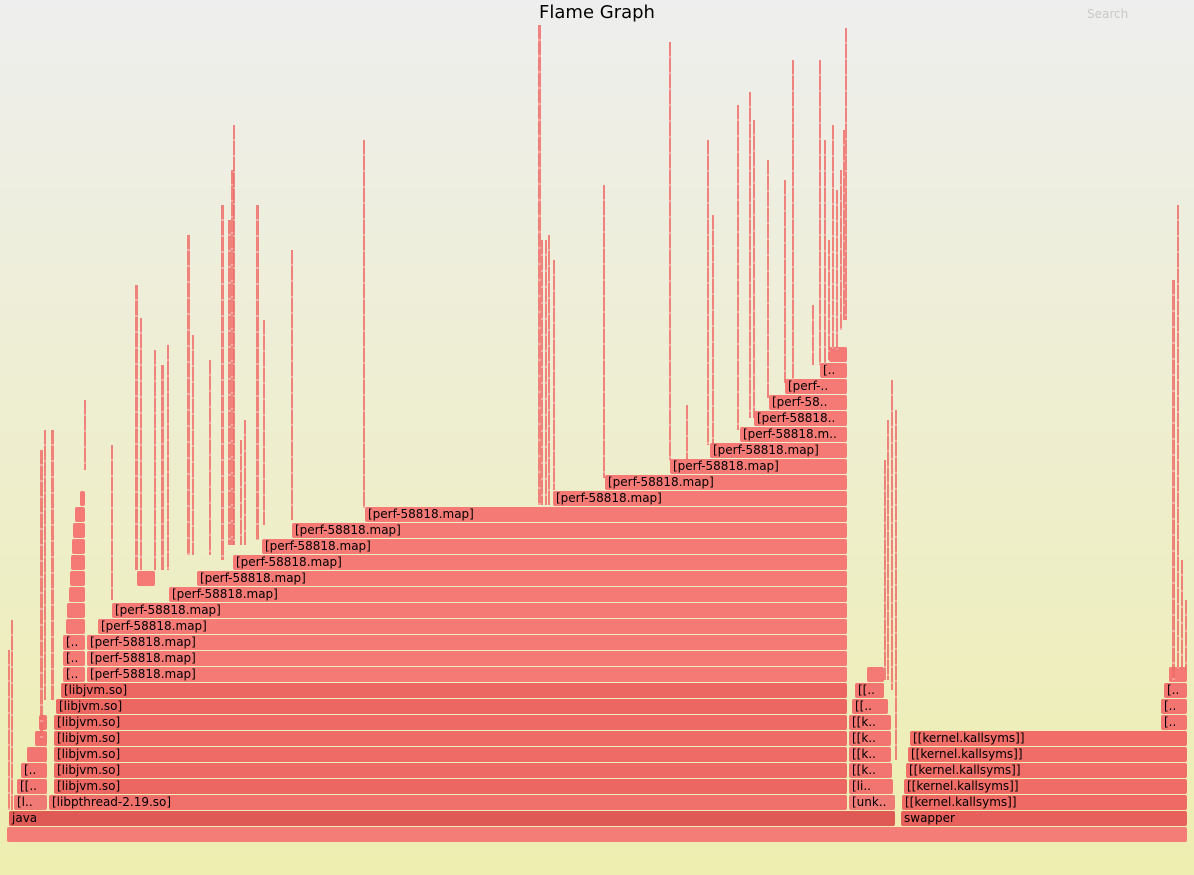 This screenshot has height=875, width=1194. I want to click on frame: swapper, so click(1044, 818).